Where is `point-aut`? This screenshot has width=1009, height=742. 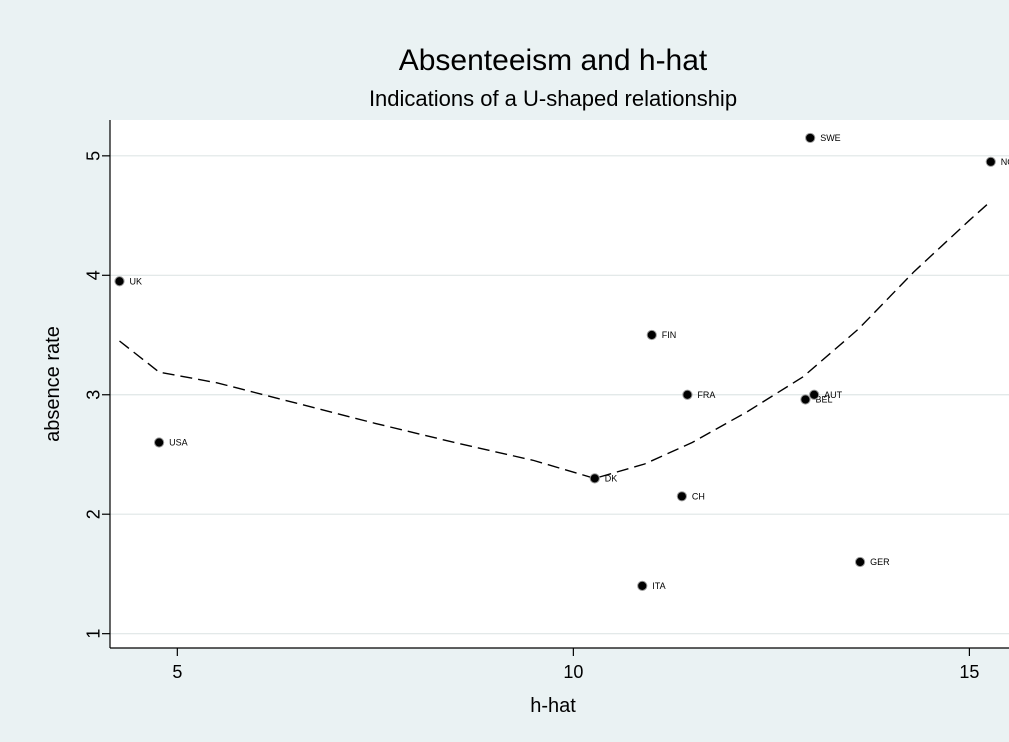 point-aut is located at coordinates (814, 394).